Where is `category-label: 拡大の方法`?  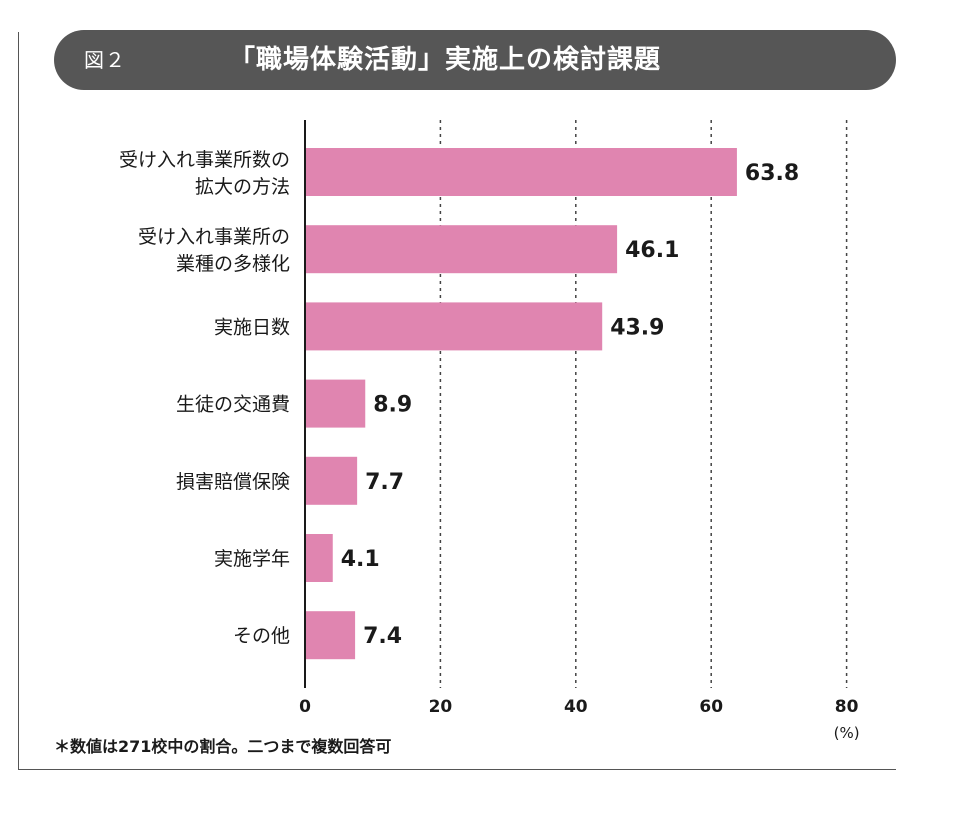
category-label: 拡大の方法 is located at coordinates (242, 187).